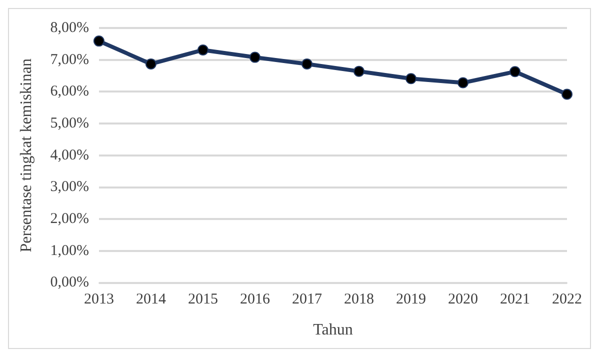 The image size is (601, 359). I want to click on x-tick-label: 2017, so click(307, 300).